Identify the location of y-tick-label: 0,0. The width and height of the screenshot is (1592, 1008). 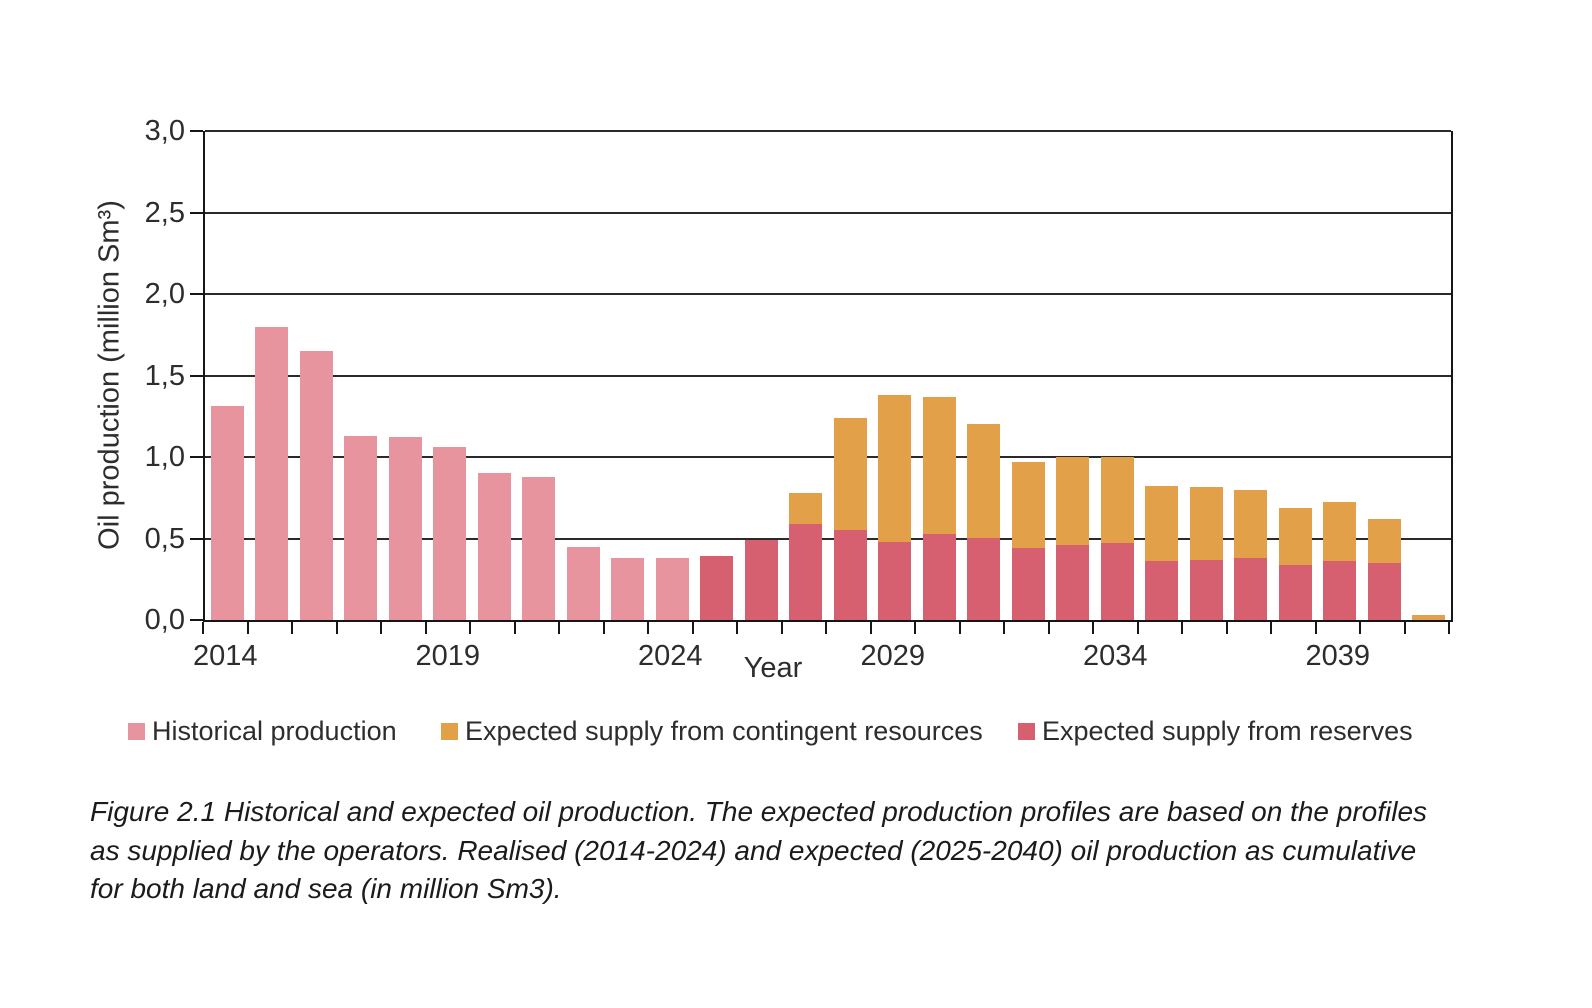
(164, 620).